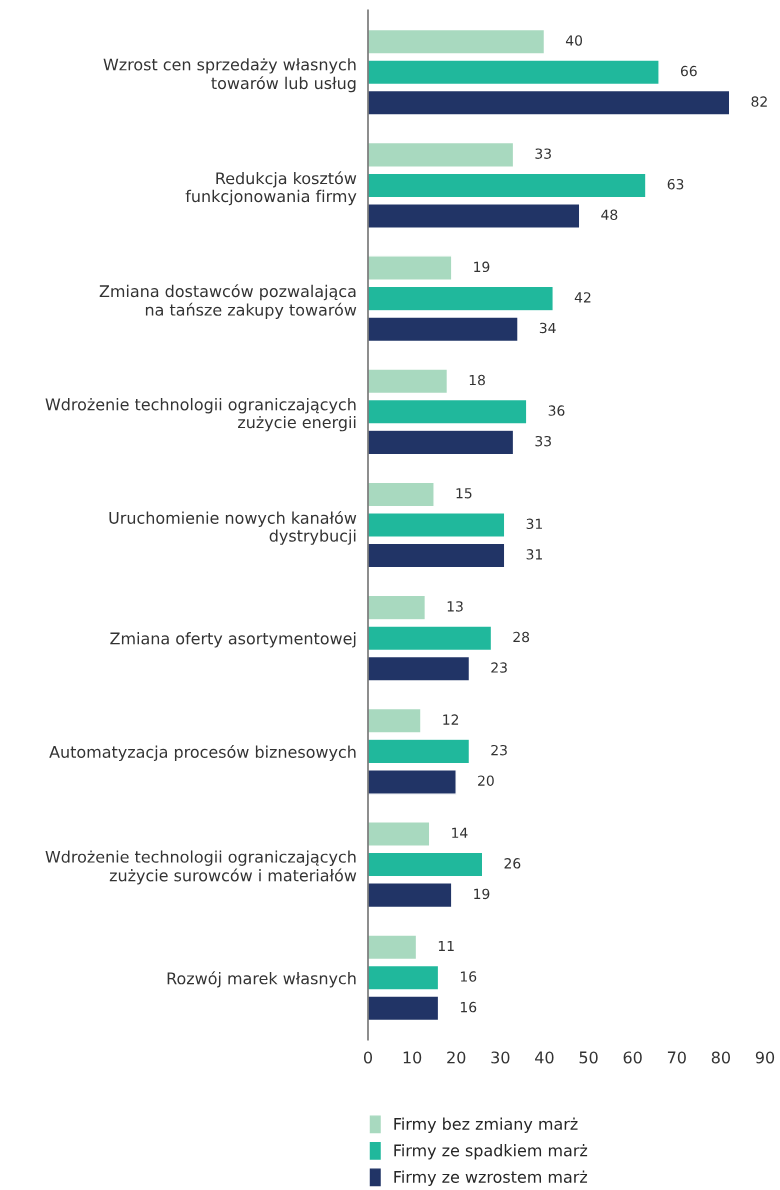 The height and width of the screenshot is (1190, 780). What do you see at coordinates (229, 75) in the screenshot?
I see `y-tick-label: Wzrost cen sprzedaży własnych towarów lub usług` at bounding box center [229, 75].